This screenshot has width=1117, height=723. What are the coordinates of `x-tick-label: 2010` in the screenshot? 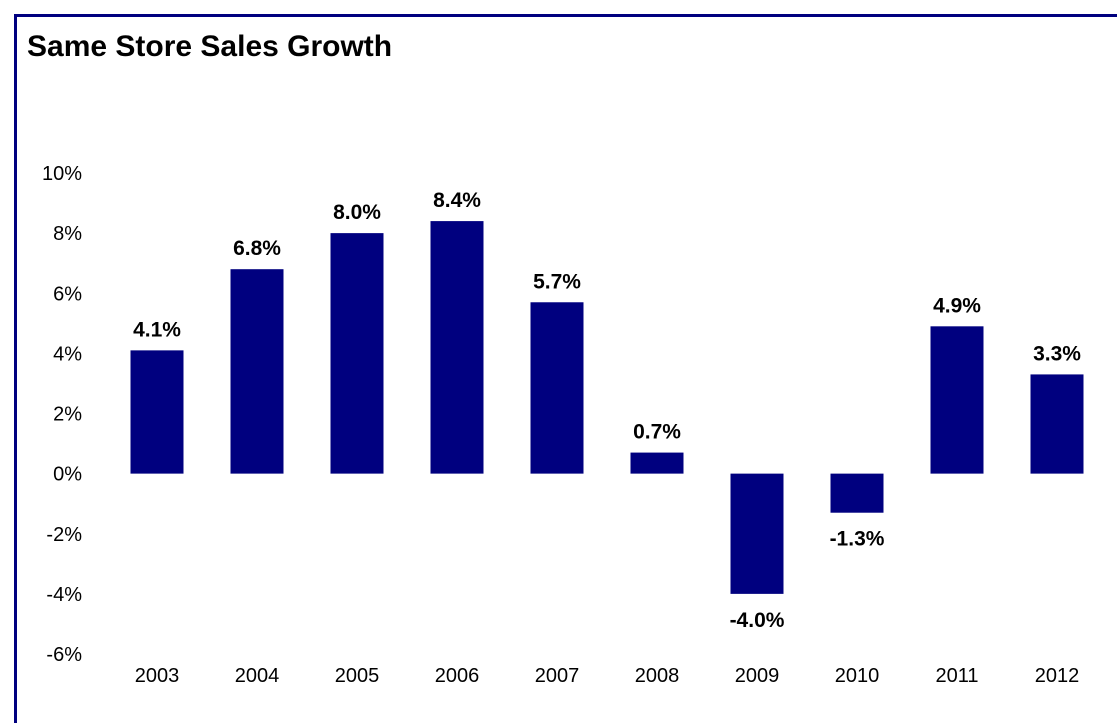 It's located at (857, 676).